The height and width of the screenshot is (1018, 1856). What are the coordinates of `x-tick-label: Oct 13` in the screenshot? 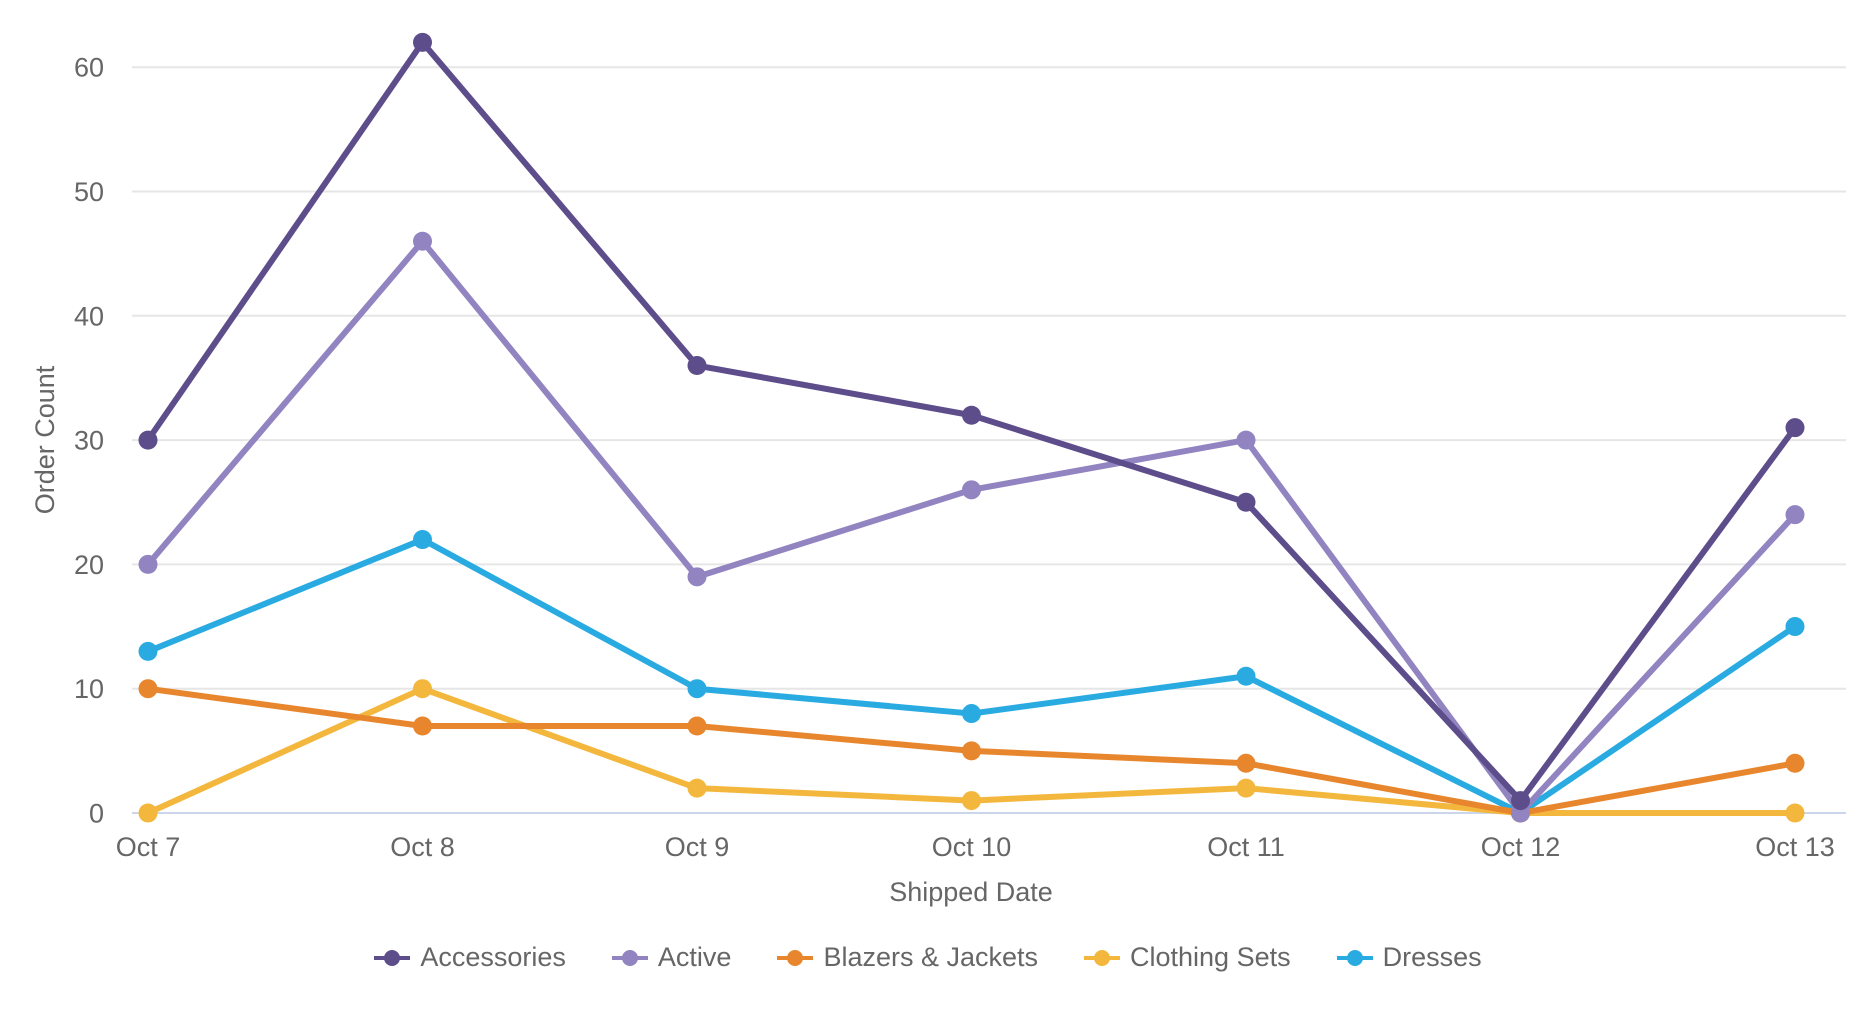 It's located at (1795, 847).